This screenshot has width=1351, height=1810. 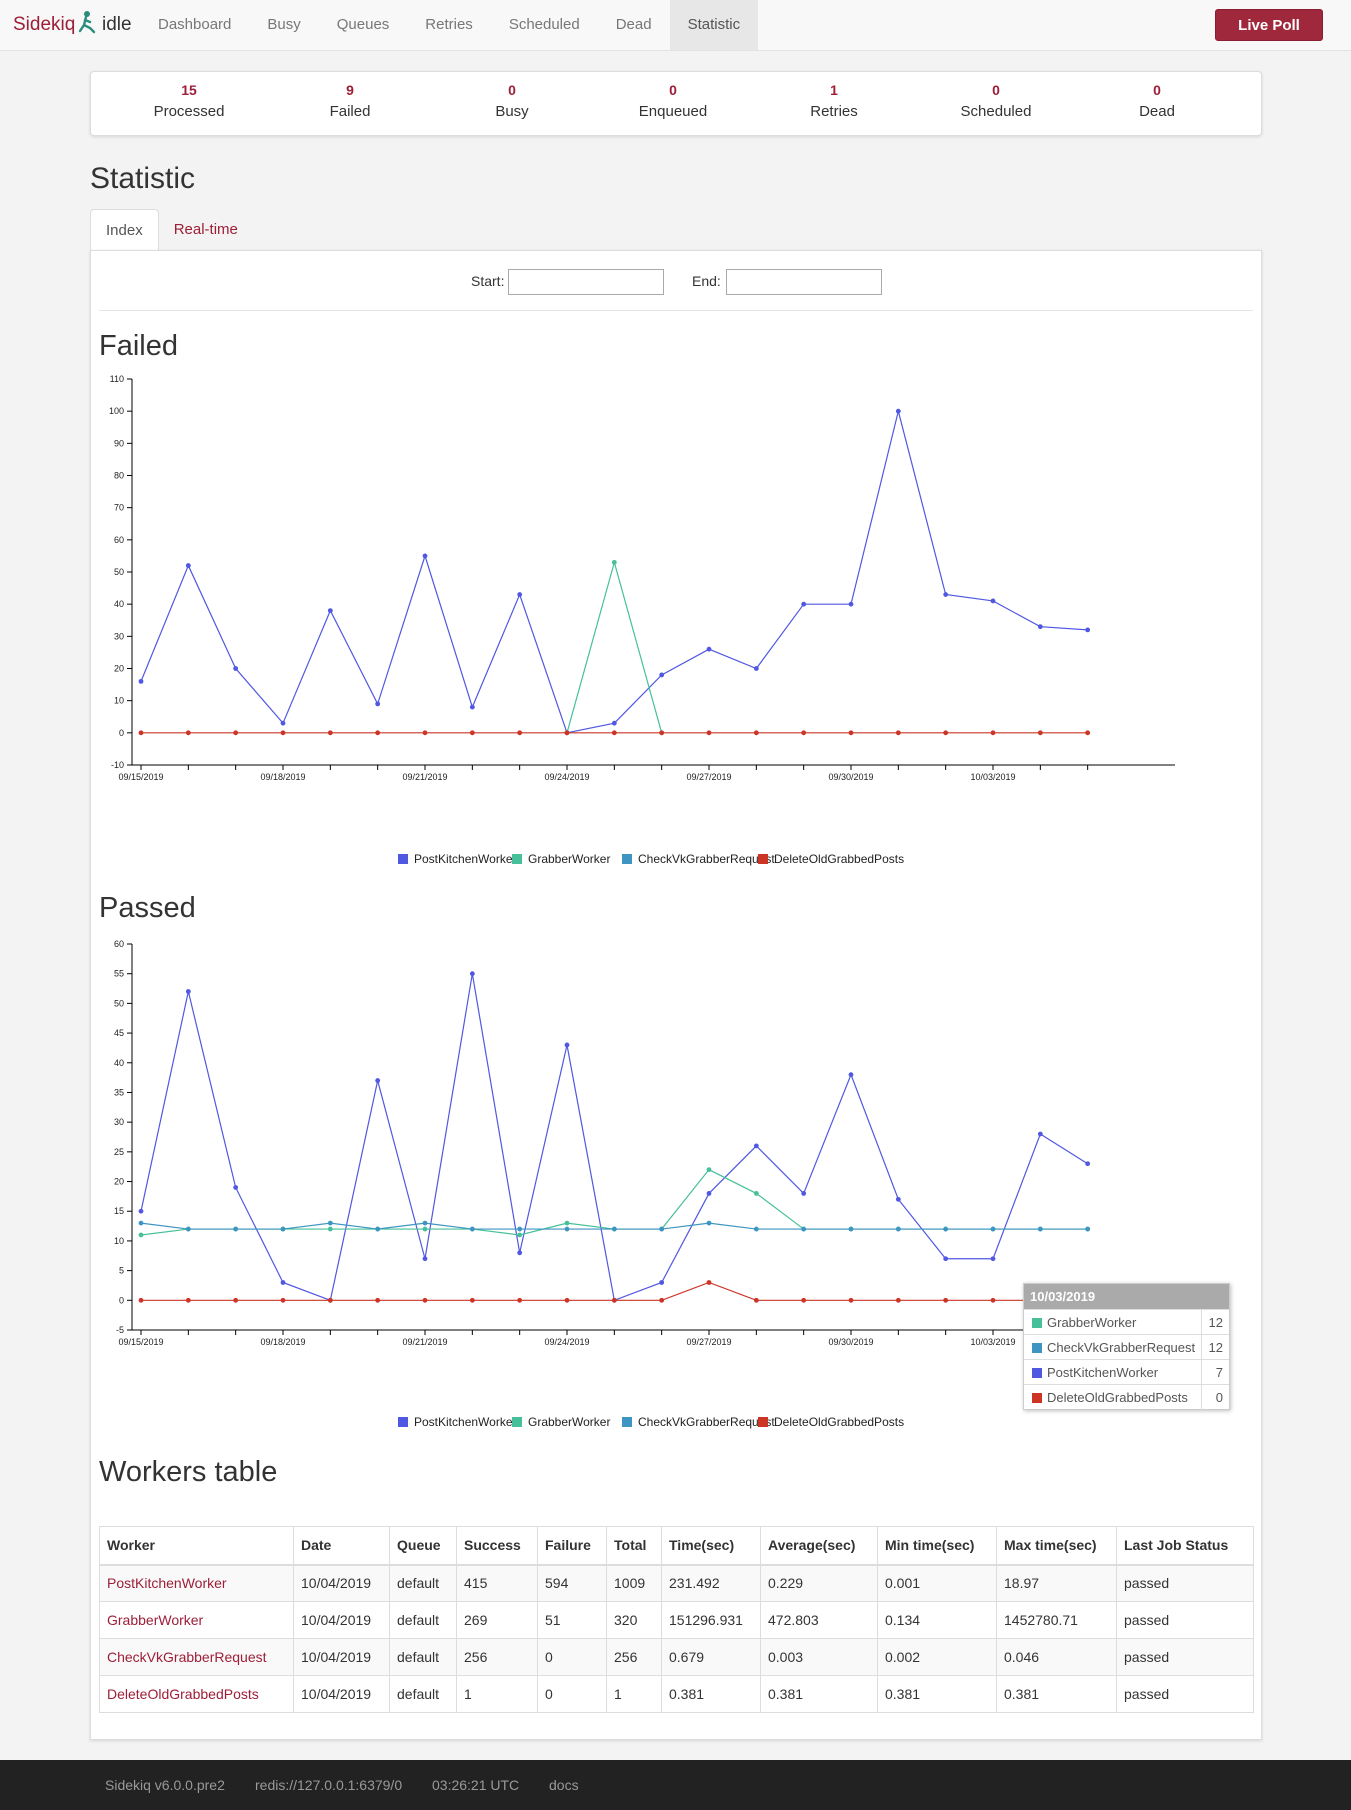 I want to click on nav-dashboard: Dashboard, so click(x=195, y=24).